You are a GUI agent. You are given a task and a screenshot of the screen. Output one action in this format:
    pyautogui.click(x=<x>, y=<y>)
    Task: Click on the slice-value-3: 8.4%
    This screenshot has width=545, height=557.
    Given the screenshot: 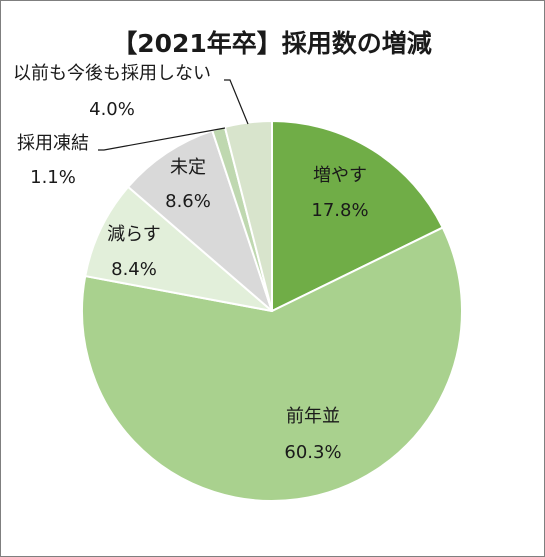 What is the action you would take?
    pyautogui.click(x=134, y=269)
    